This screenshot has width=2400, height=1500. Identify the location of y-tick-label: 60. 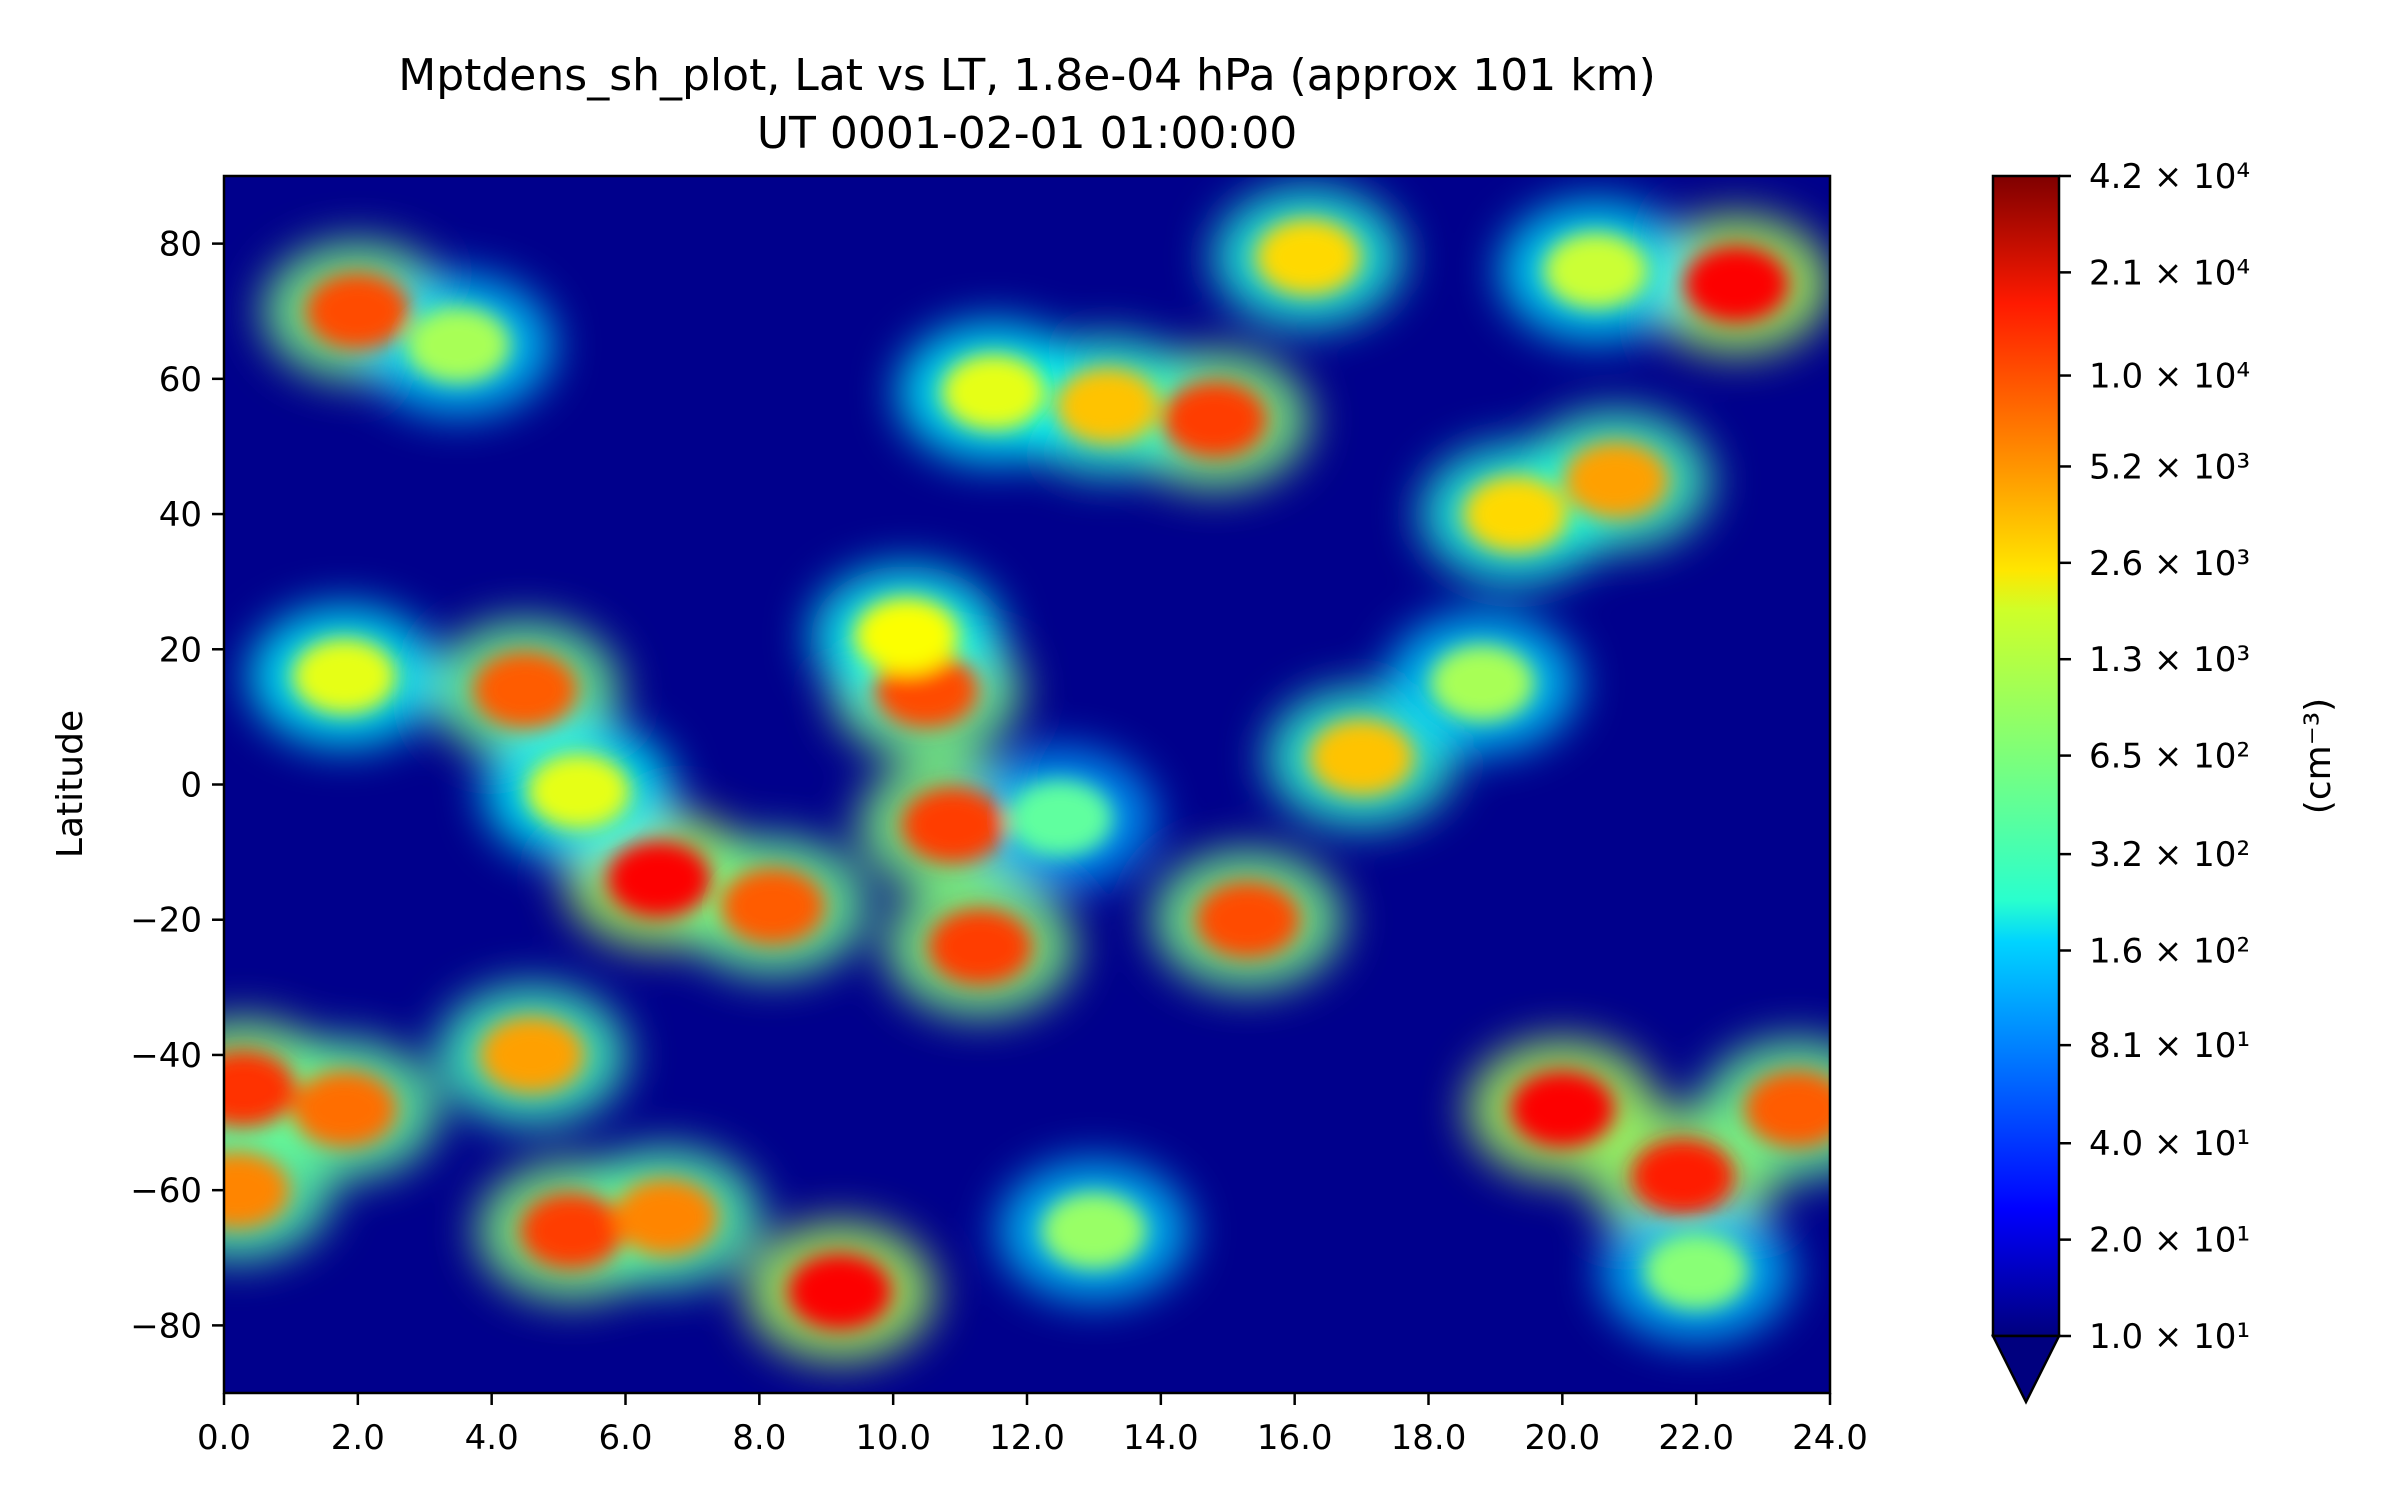
(180, 380).